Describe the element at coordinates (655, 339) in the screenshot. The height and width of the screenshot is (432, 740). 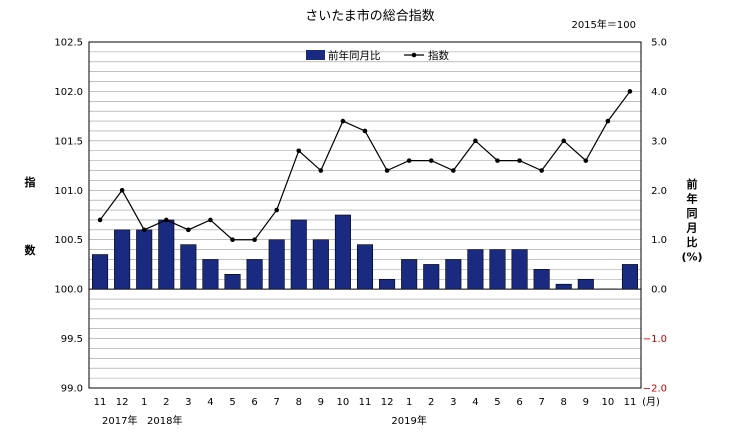
I see `right-tick-label: −1.0` at that location.